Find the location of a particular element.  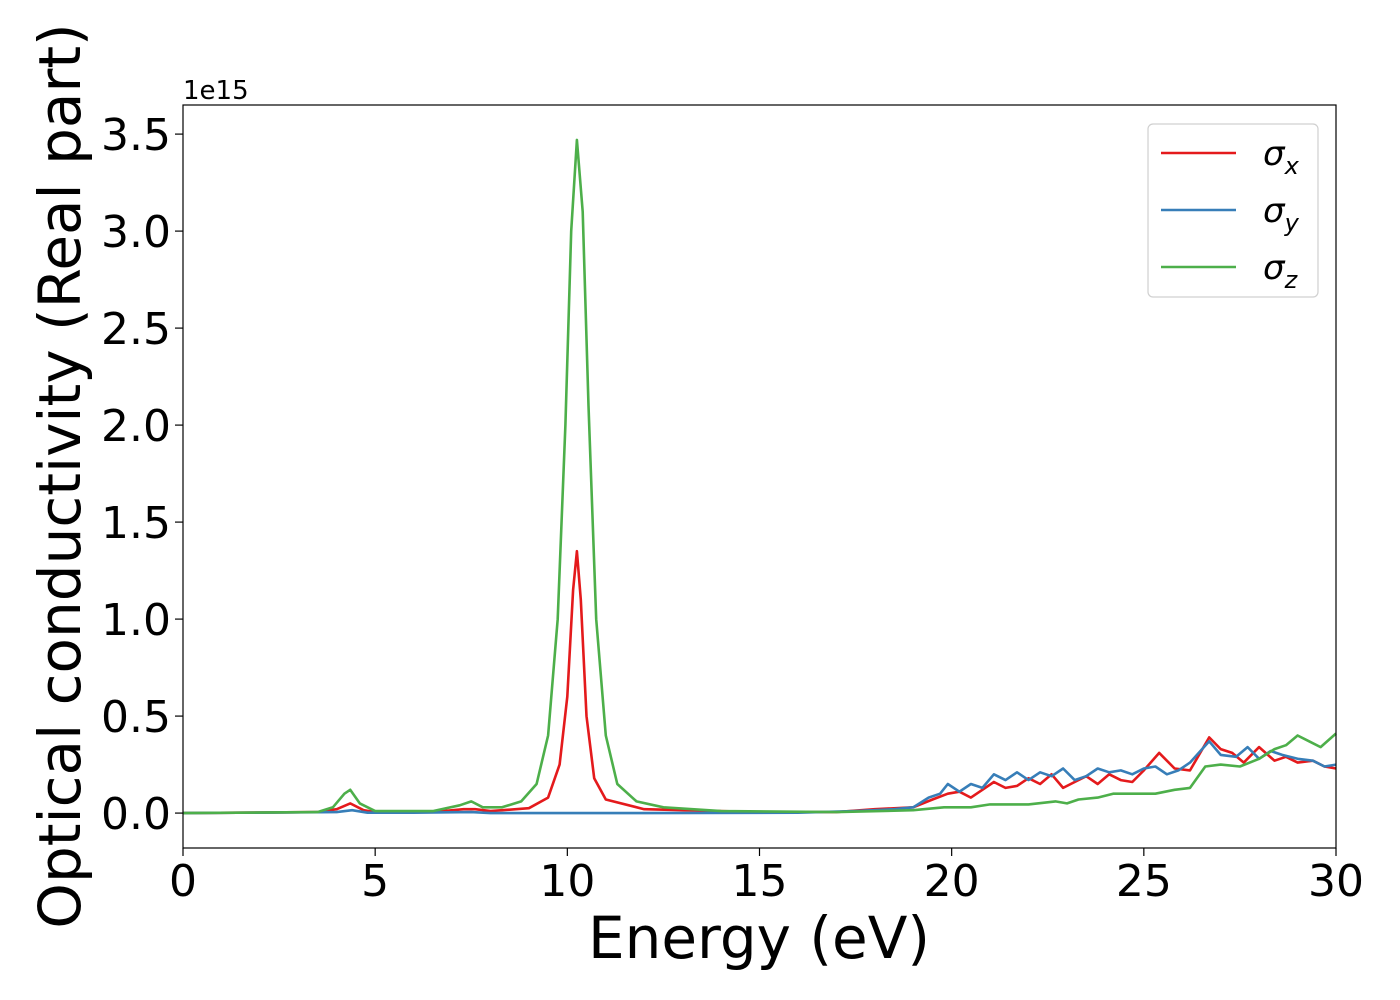

x-tick-label: 0 is located at coordinates (183, 881).